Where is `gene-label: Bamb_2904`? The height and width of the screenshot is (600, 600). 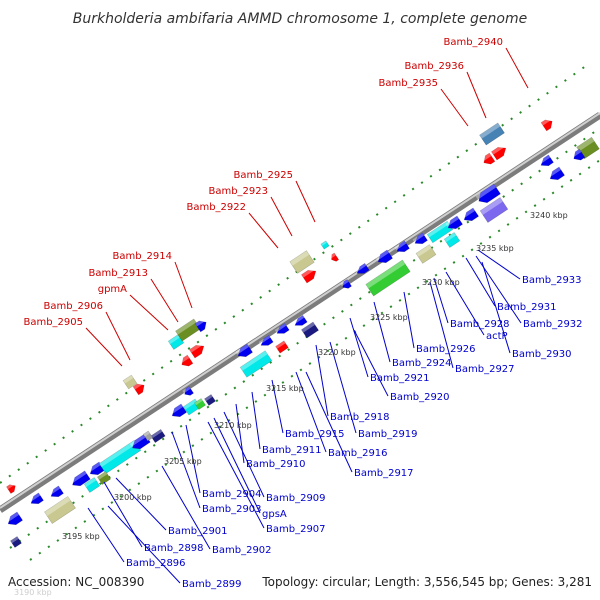
gene-label: Bamb_2904 is located at coordinates (232, 494).